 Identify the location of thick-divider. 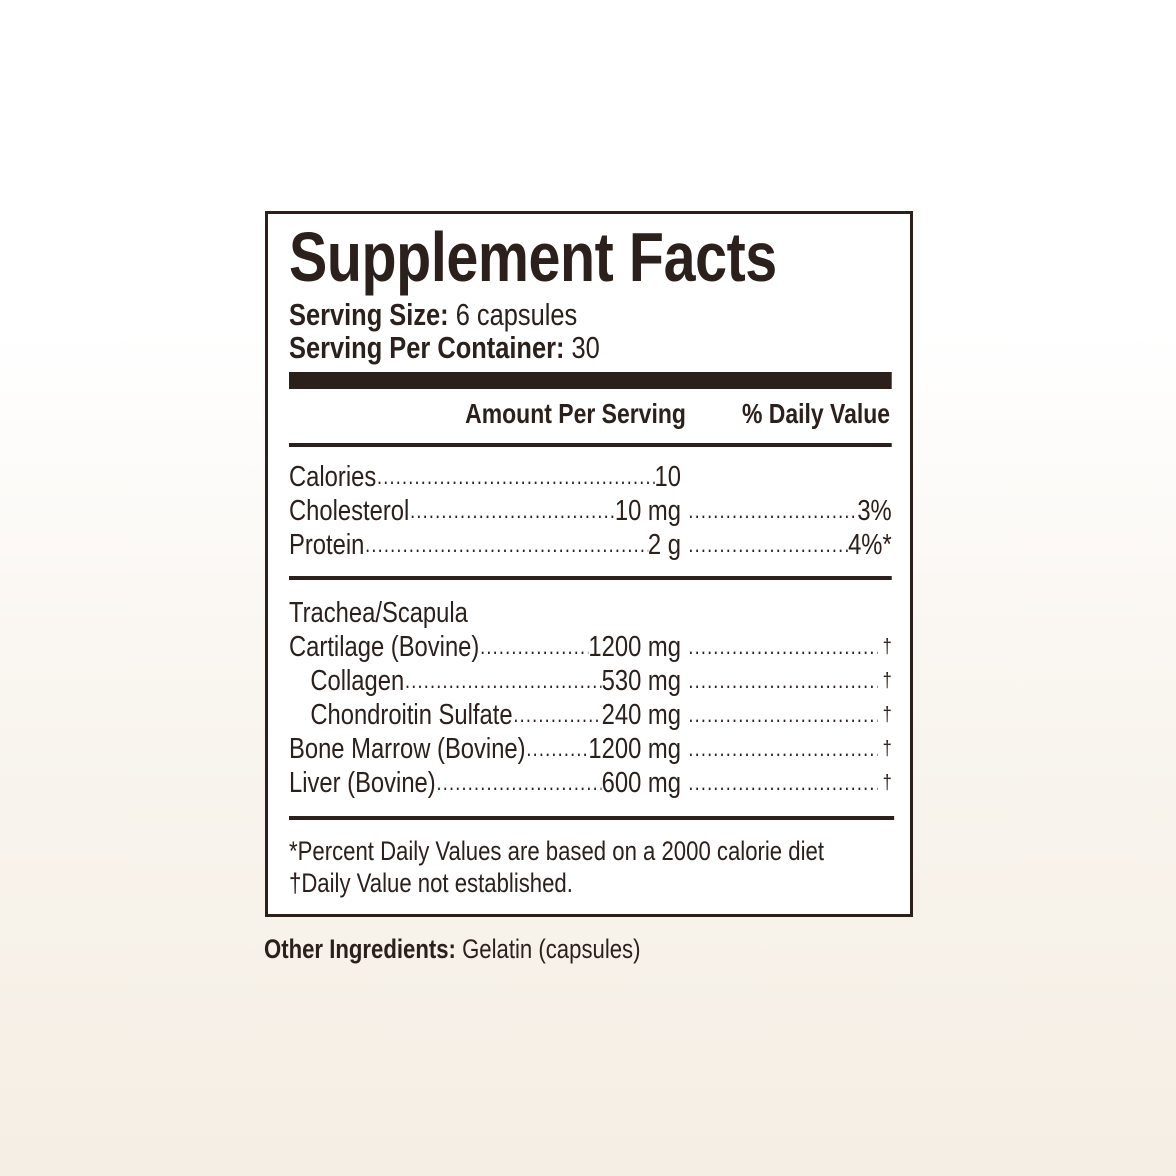
(590, 380).